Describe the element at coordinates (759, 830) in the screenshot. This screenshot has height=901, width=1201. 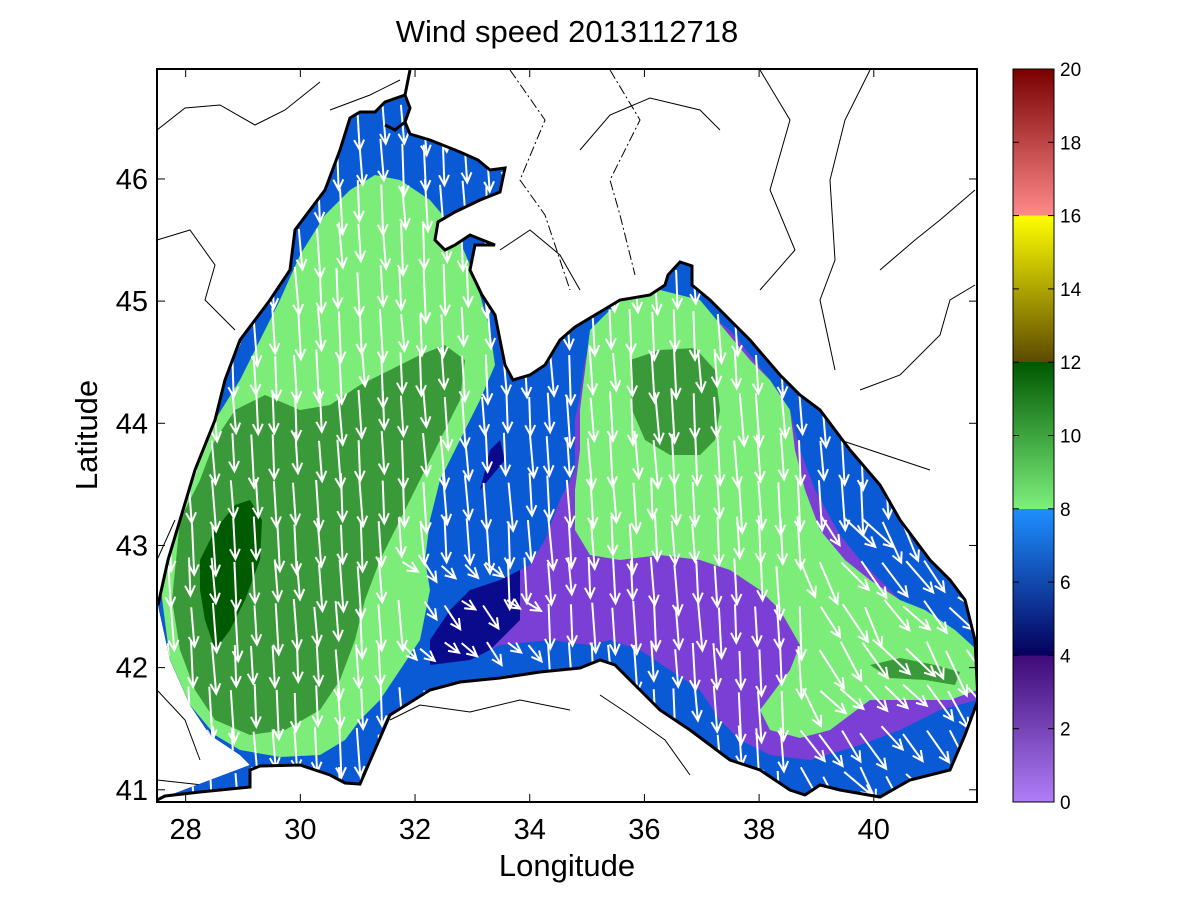
I see `x-tick-label: 38` at that location.